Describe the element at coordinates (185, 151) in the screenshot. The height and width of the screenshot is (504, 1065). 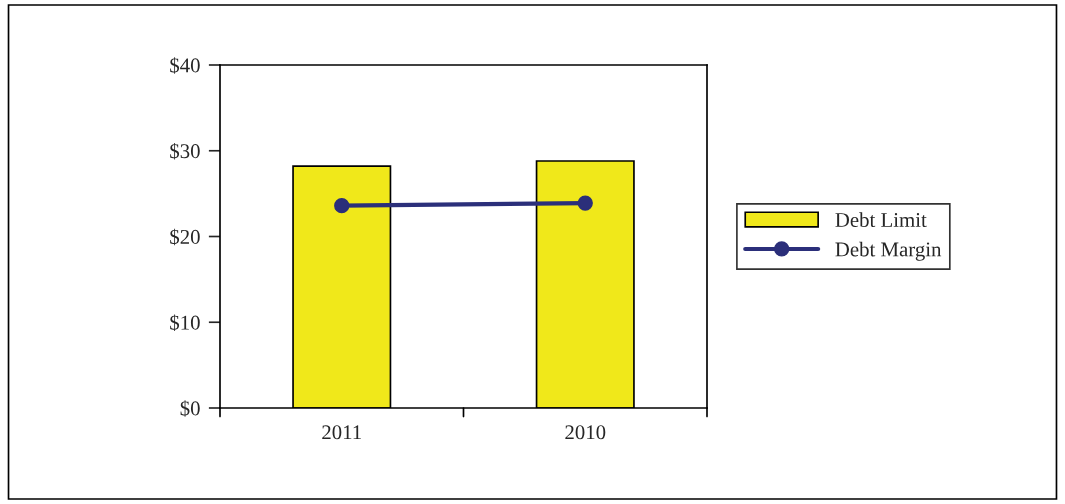
I see `y-tick-label: $30` at that location.